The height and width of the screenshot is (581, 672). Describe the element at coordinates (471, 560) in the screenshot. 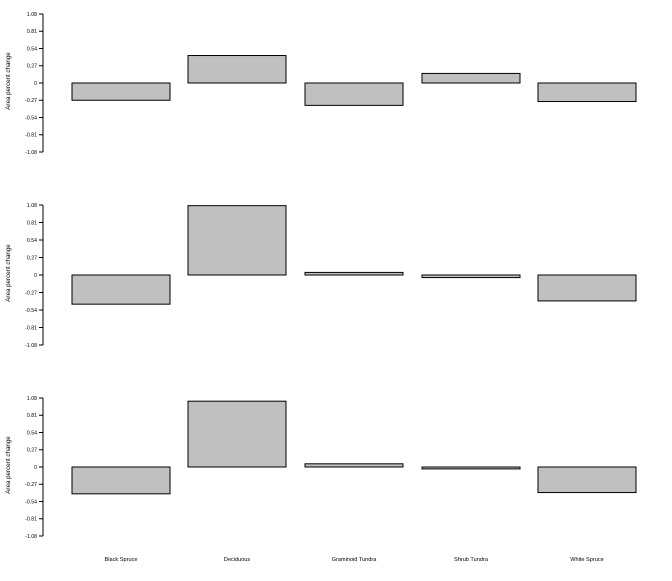

I see `x-tick-label: Shrub Tundra` at that location.